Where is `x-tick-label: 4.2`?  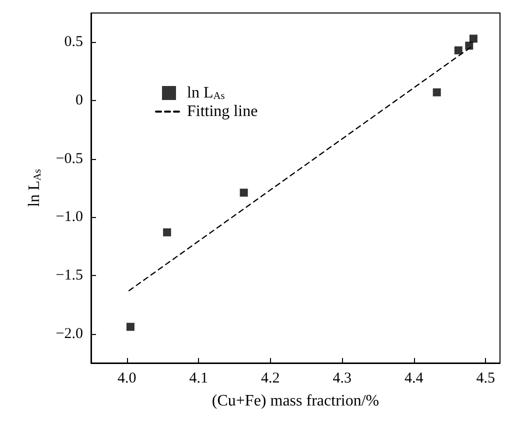 x-tick-label: 4.2 is located at coordinates (270, 378).